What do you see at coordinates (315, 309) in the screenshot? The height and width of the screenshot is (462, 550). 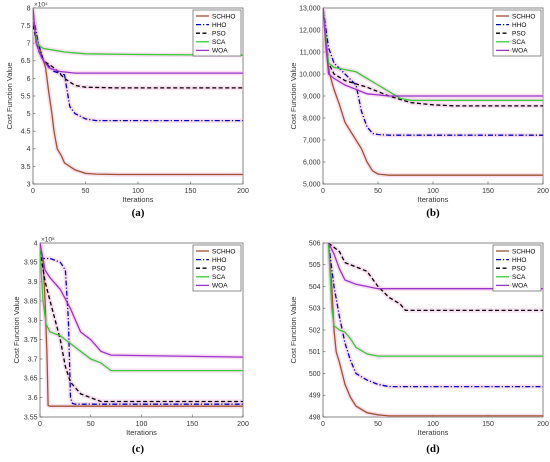 I see `y-tick-label: 503` at bounding box center [315, 309].